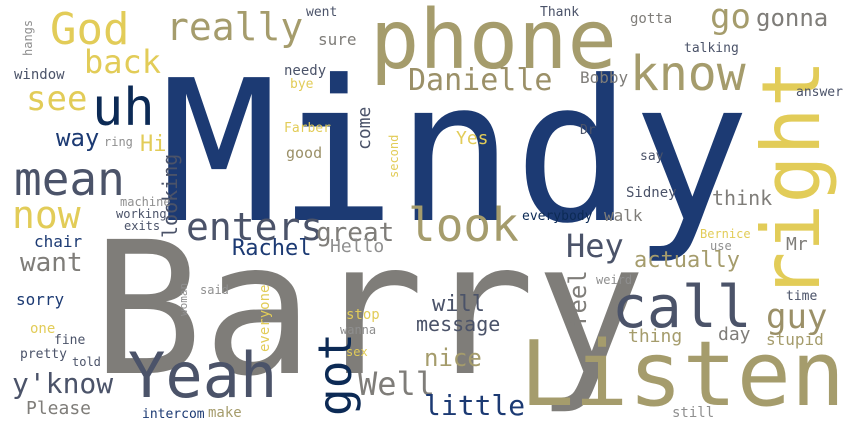 The height and width of the screenshot is (432, 851). What do you see at coordinates (711, 48) in the screenshot?
I see `word-talking: talking` at bounding box center [711, 48].